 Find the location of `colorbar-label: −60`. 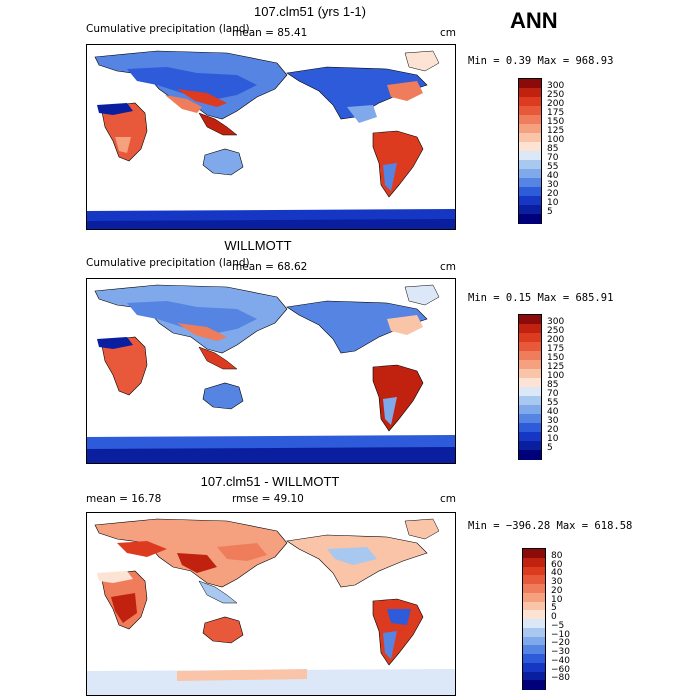

colorbar-label: −60 is located at coordinates (560, 669).